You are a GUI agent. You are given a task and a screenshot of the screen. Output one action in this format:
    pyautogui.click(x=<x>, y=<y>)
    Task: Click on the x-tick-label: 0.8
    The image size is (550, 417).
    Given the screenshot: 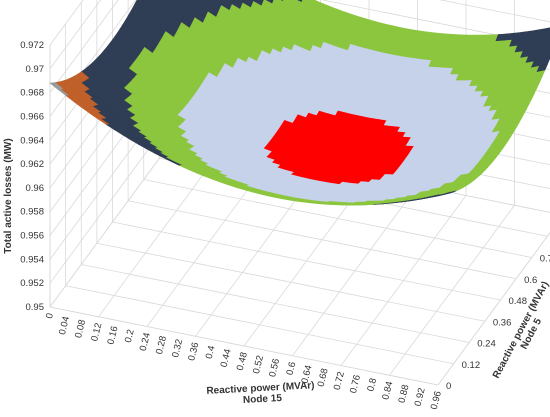 What is the action you would take?
    pyautogui.click(x=372, y=384)
    